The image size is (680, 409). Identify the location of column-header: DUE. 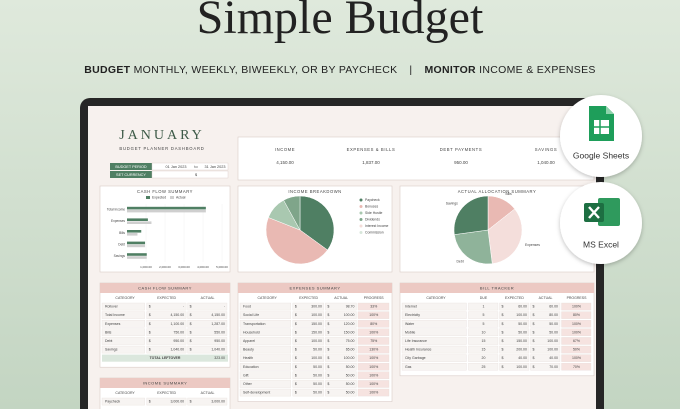
(484, 298).